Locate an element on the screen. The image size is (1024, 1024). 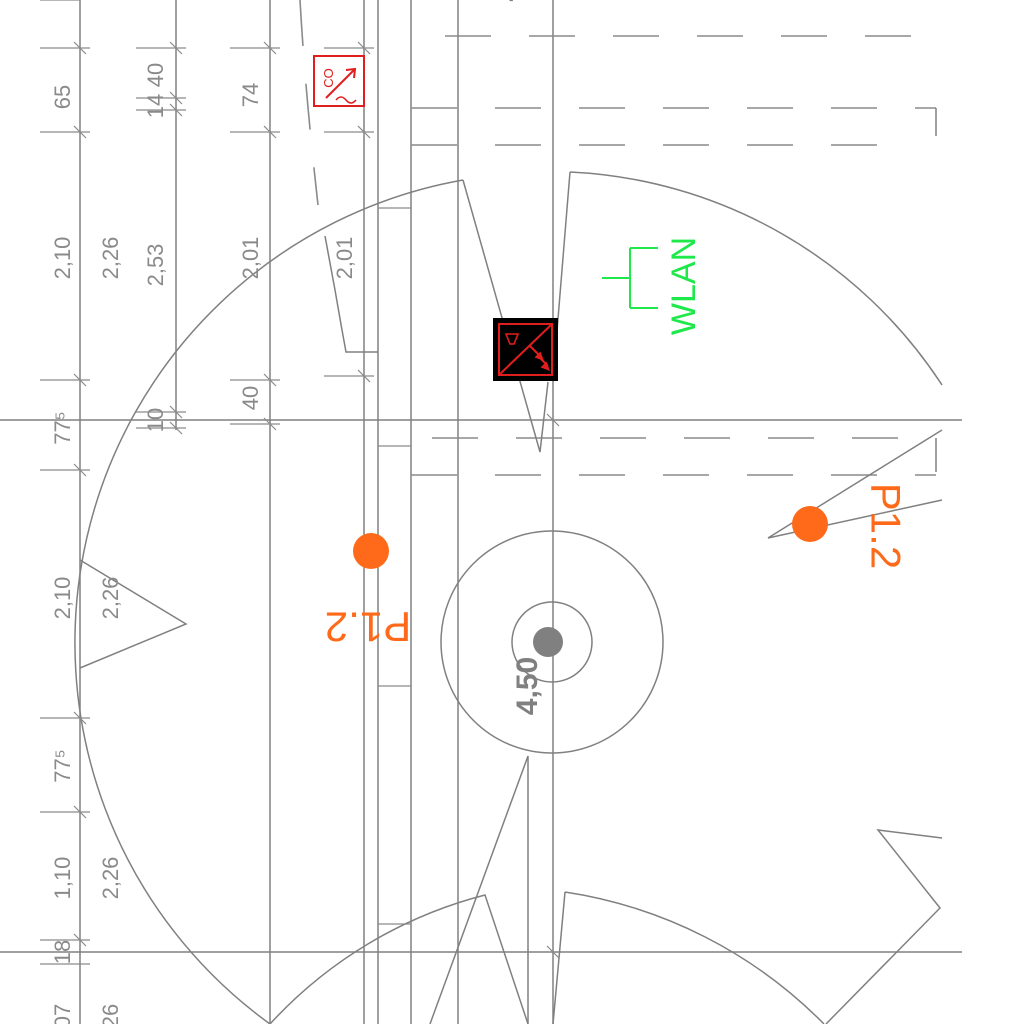
dim-label: 26 is located at coordinates (110, 1014).